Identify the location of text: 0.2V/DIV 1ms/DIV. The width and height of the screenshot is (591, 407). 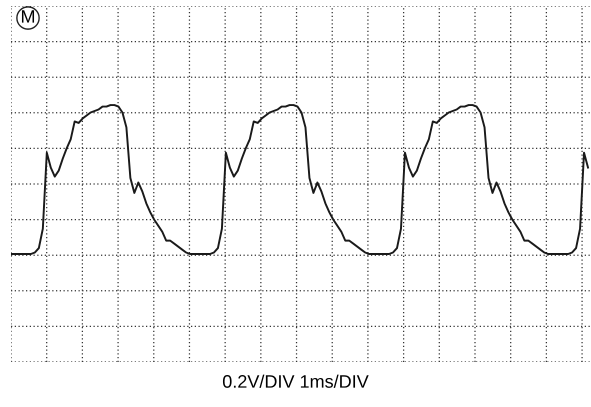
(295, 381).